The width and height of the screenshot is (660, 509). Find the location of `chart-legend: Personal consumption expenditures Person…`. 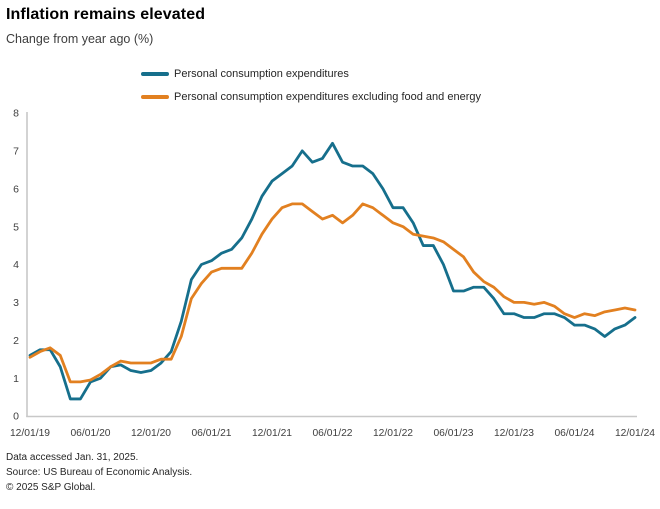

chart-legend: Personal consumption expenditures Person… is located at coordinates (311, 91).